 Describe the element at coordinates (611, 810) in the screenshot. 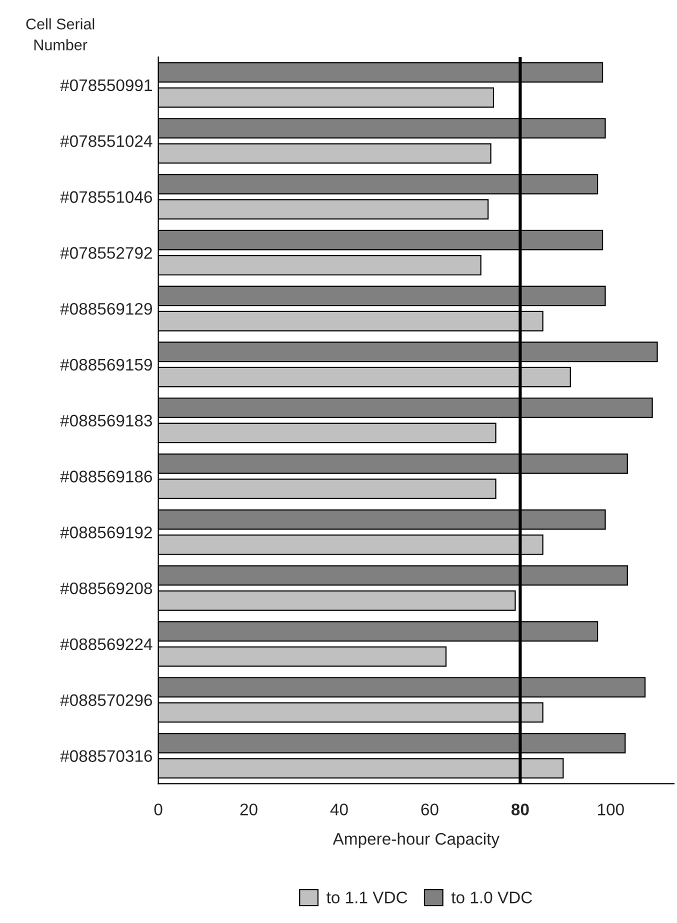

I see `x-tick-label: 100` at that location.